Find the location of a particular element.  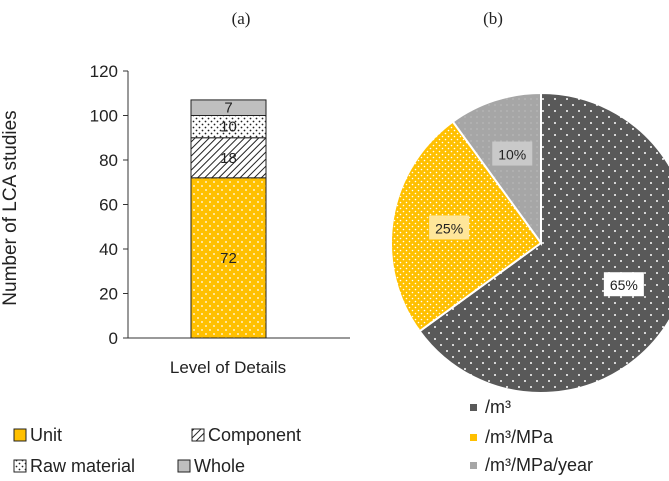

y-tick-label: 120 is located at coordinates (104, 71).